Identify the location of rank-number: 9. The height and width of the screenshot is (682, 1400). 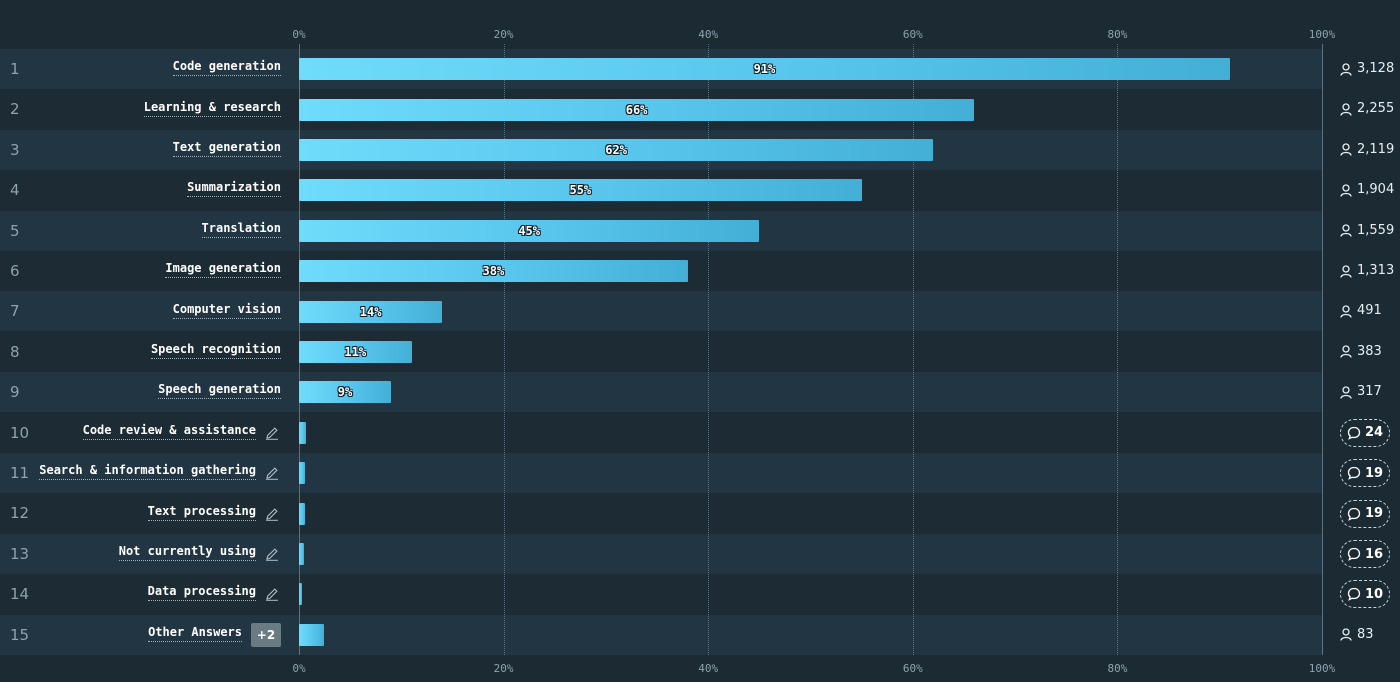
(15, 392).